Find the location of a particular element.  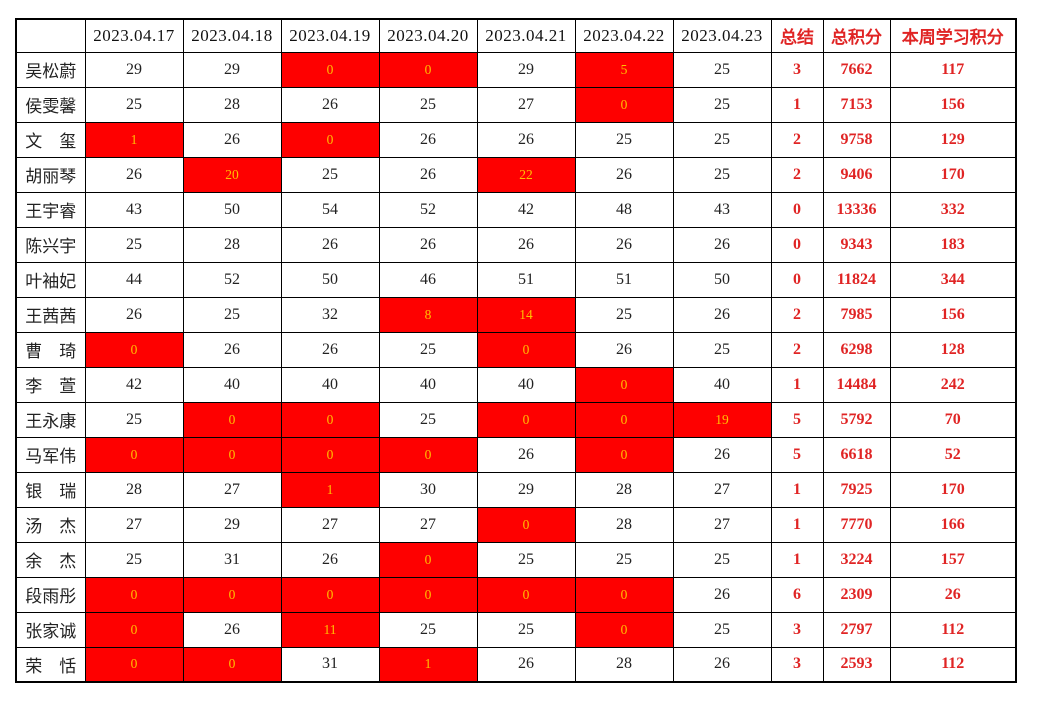

date-header-cell: 2023.04.17 is located at coordinates (134, 35).